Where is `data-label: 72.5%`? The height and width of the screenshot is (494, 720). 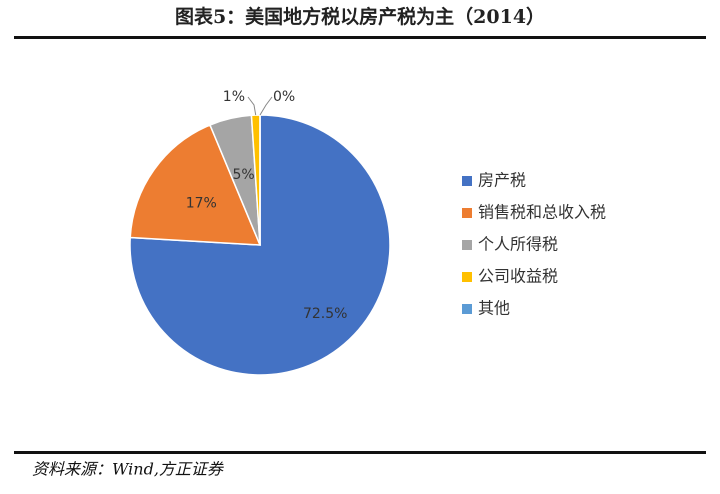 data-label: 72.5% is located at coordinates (325, 314).